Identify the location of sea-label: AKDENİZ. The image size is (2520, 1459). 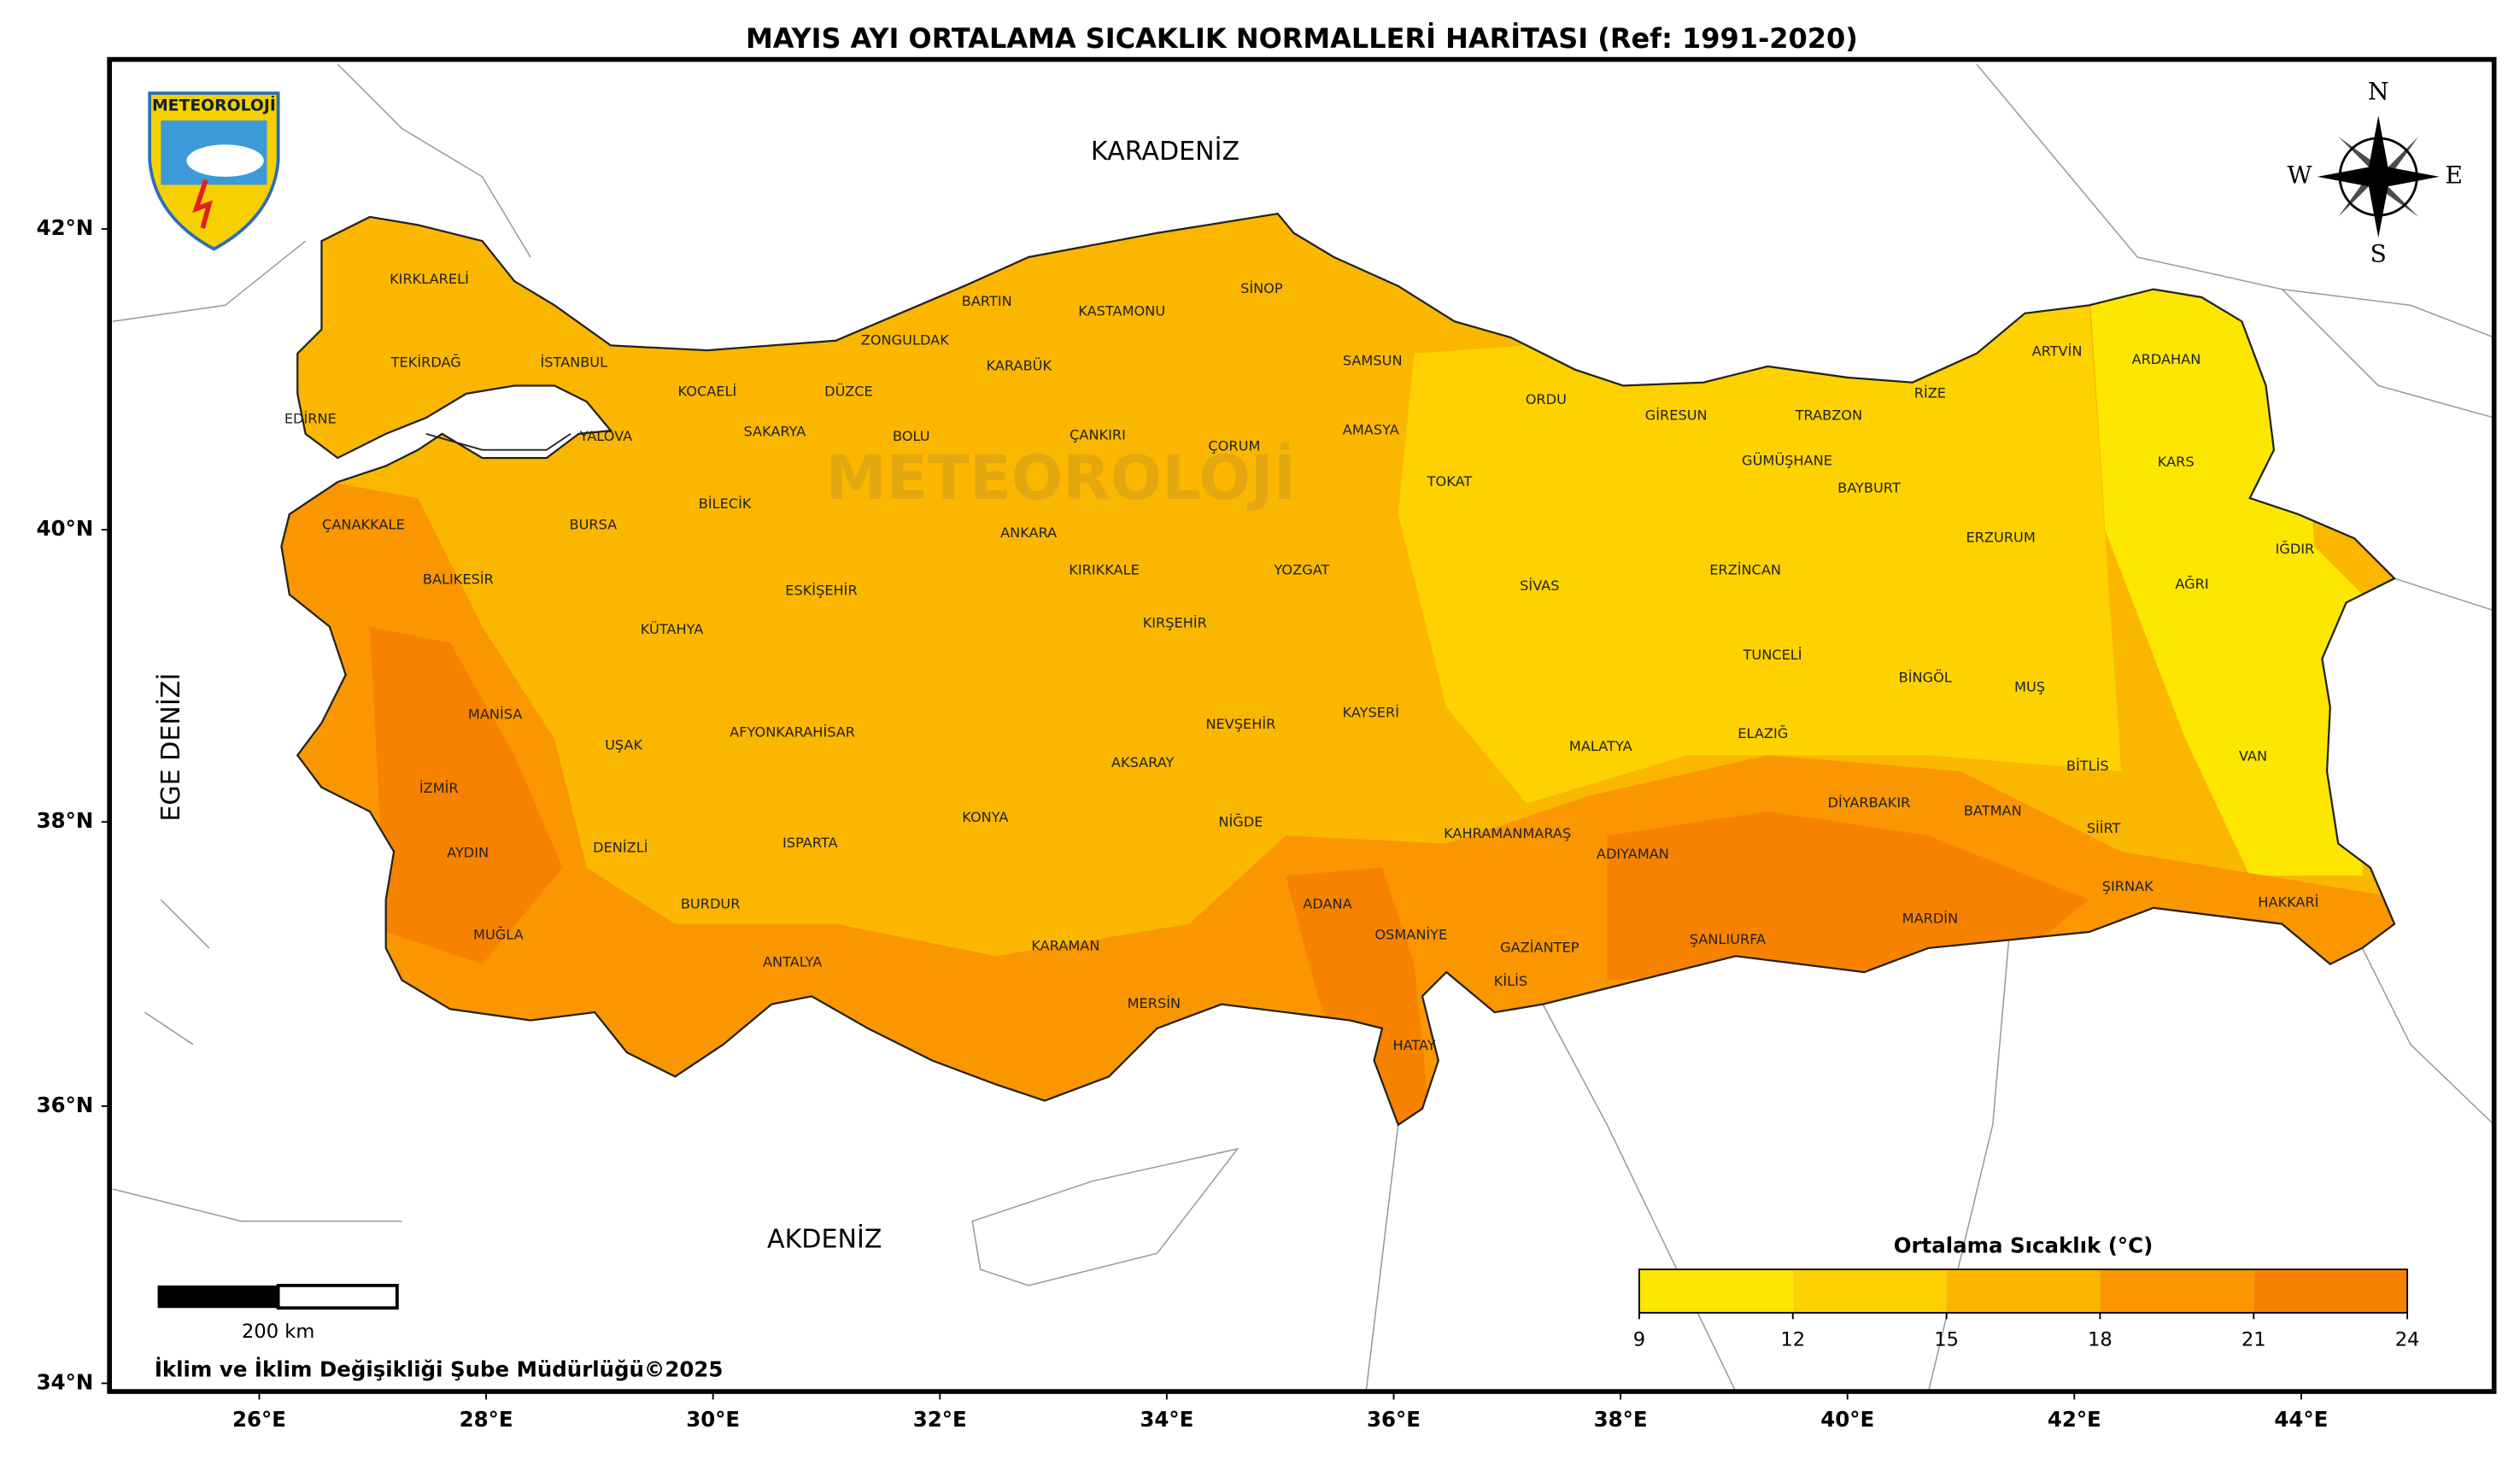
(824, 1239).